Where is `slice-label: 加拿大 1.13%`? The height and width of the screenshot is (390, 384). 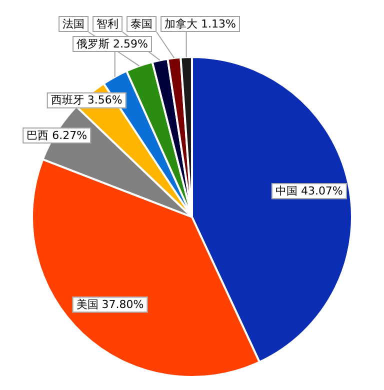 slice-label: 加拿大 1.13% is located at coordinates (200, 23).